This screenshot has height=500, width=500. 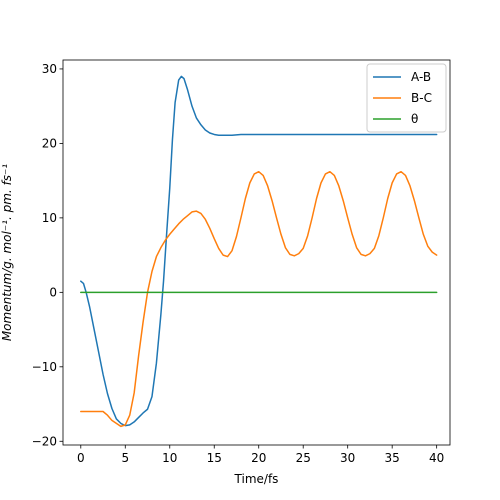 What do you see at coordinates (421, 77) in the screenshot?
I see `legend-label-a-b: A-B` at bounding box center [421, 77].